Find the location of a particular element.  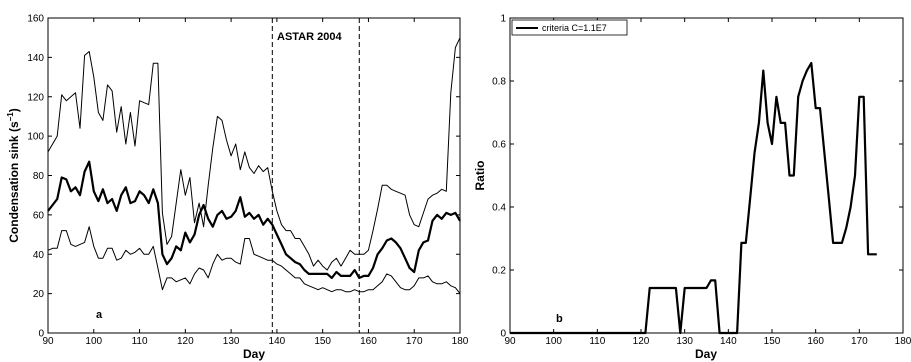

legend-box is located at coordinates (569, 27).